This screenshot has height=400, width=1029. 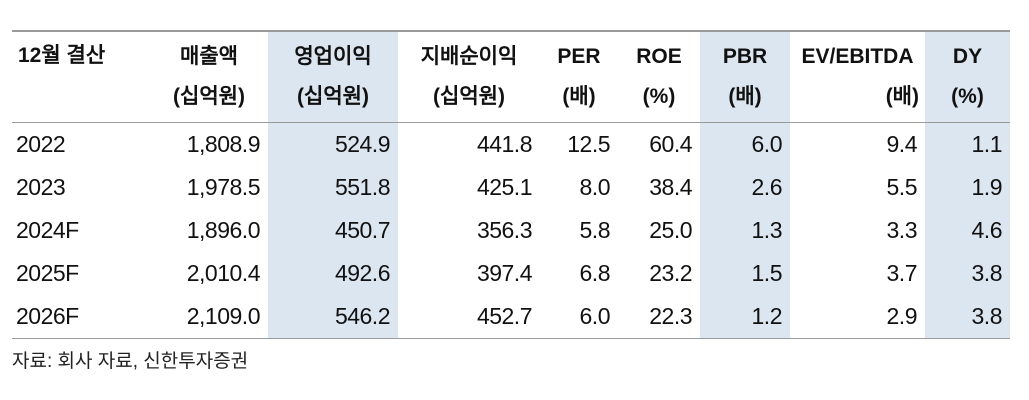 I want to click on column-header: ROE (%), so click(x=659, y=77).